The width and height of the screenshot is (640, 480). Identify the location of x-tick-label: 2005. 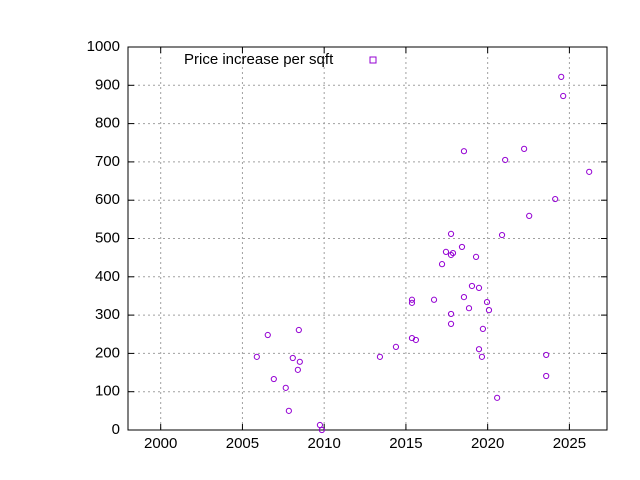
(242, 443).